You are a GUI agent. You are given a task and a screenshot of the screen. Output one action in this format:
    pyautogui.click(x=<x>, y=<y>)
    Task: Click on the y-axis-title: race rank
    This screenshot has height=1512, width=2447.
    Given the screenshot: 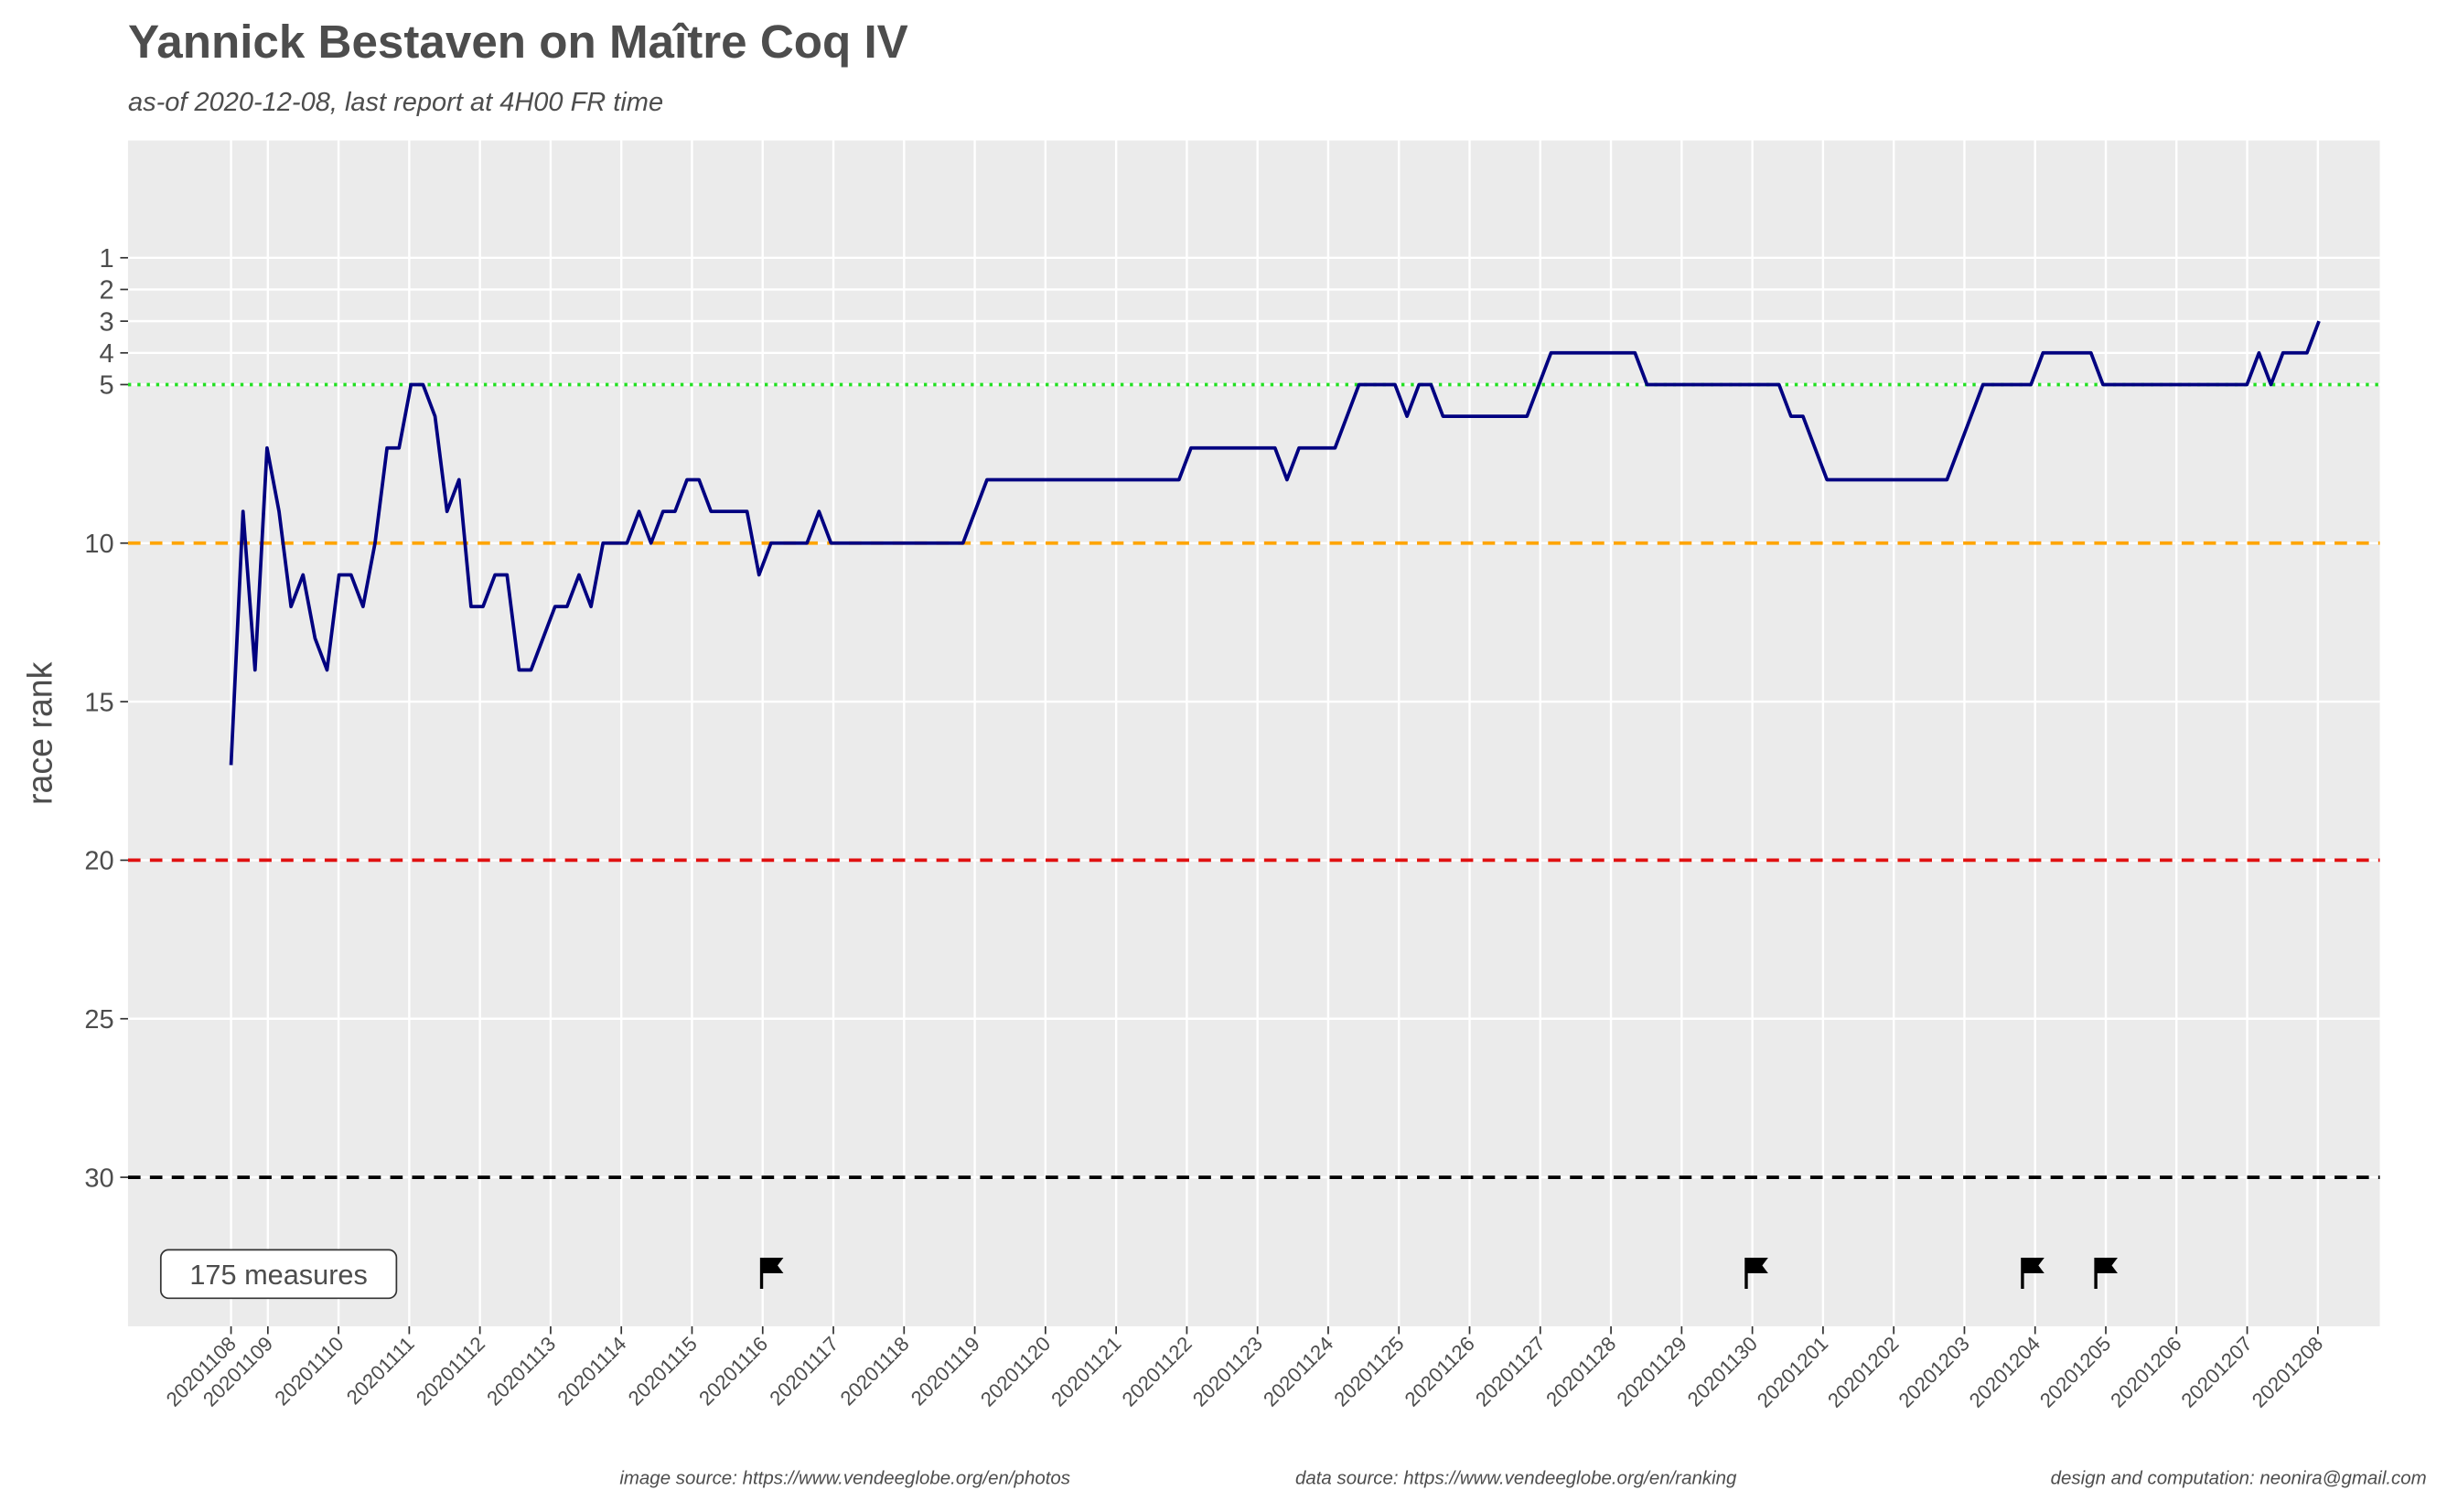 What is the action you would take?
    pyautogui.click(x=39, y=733)
    